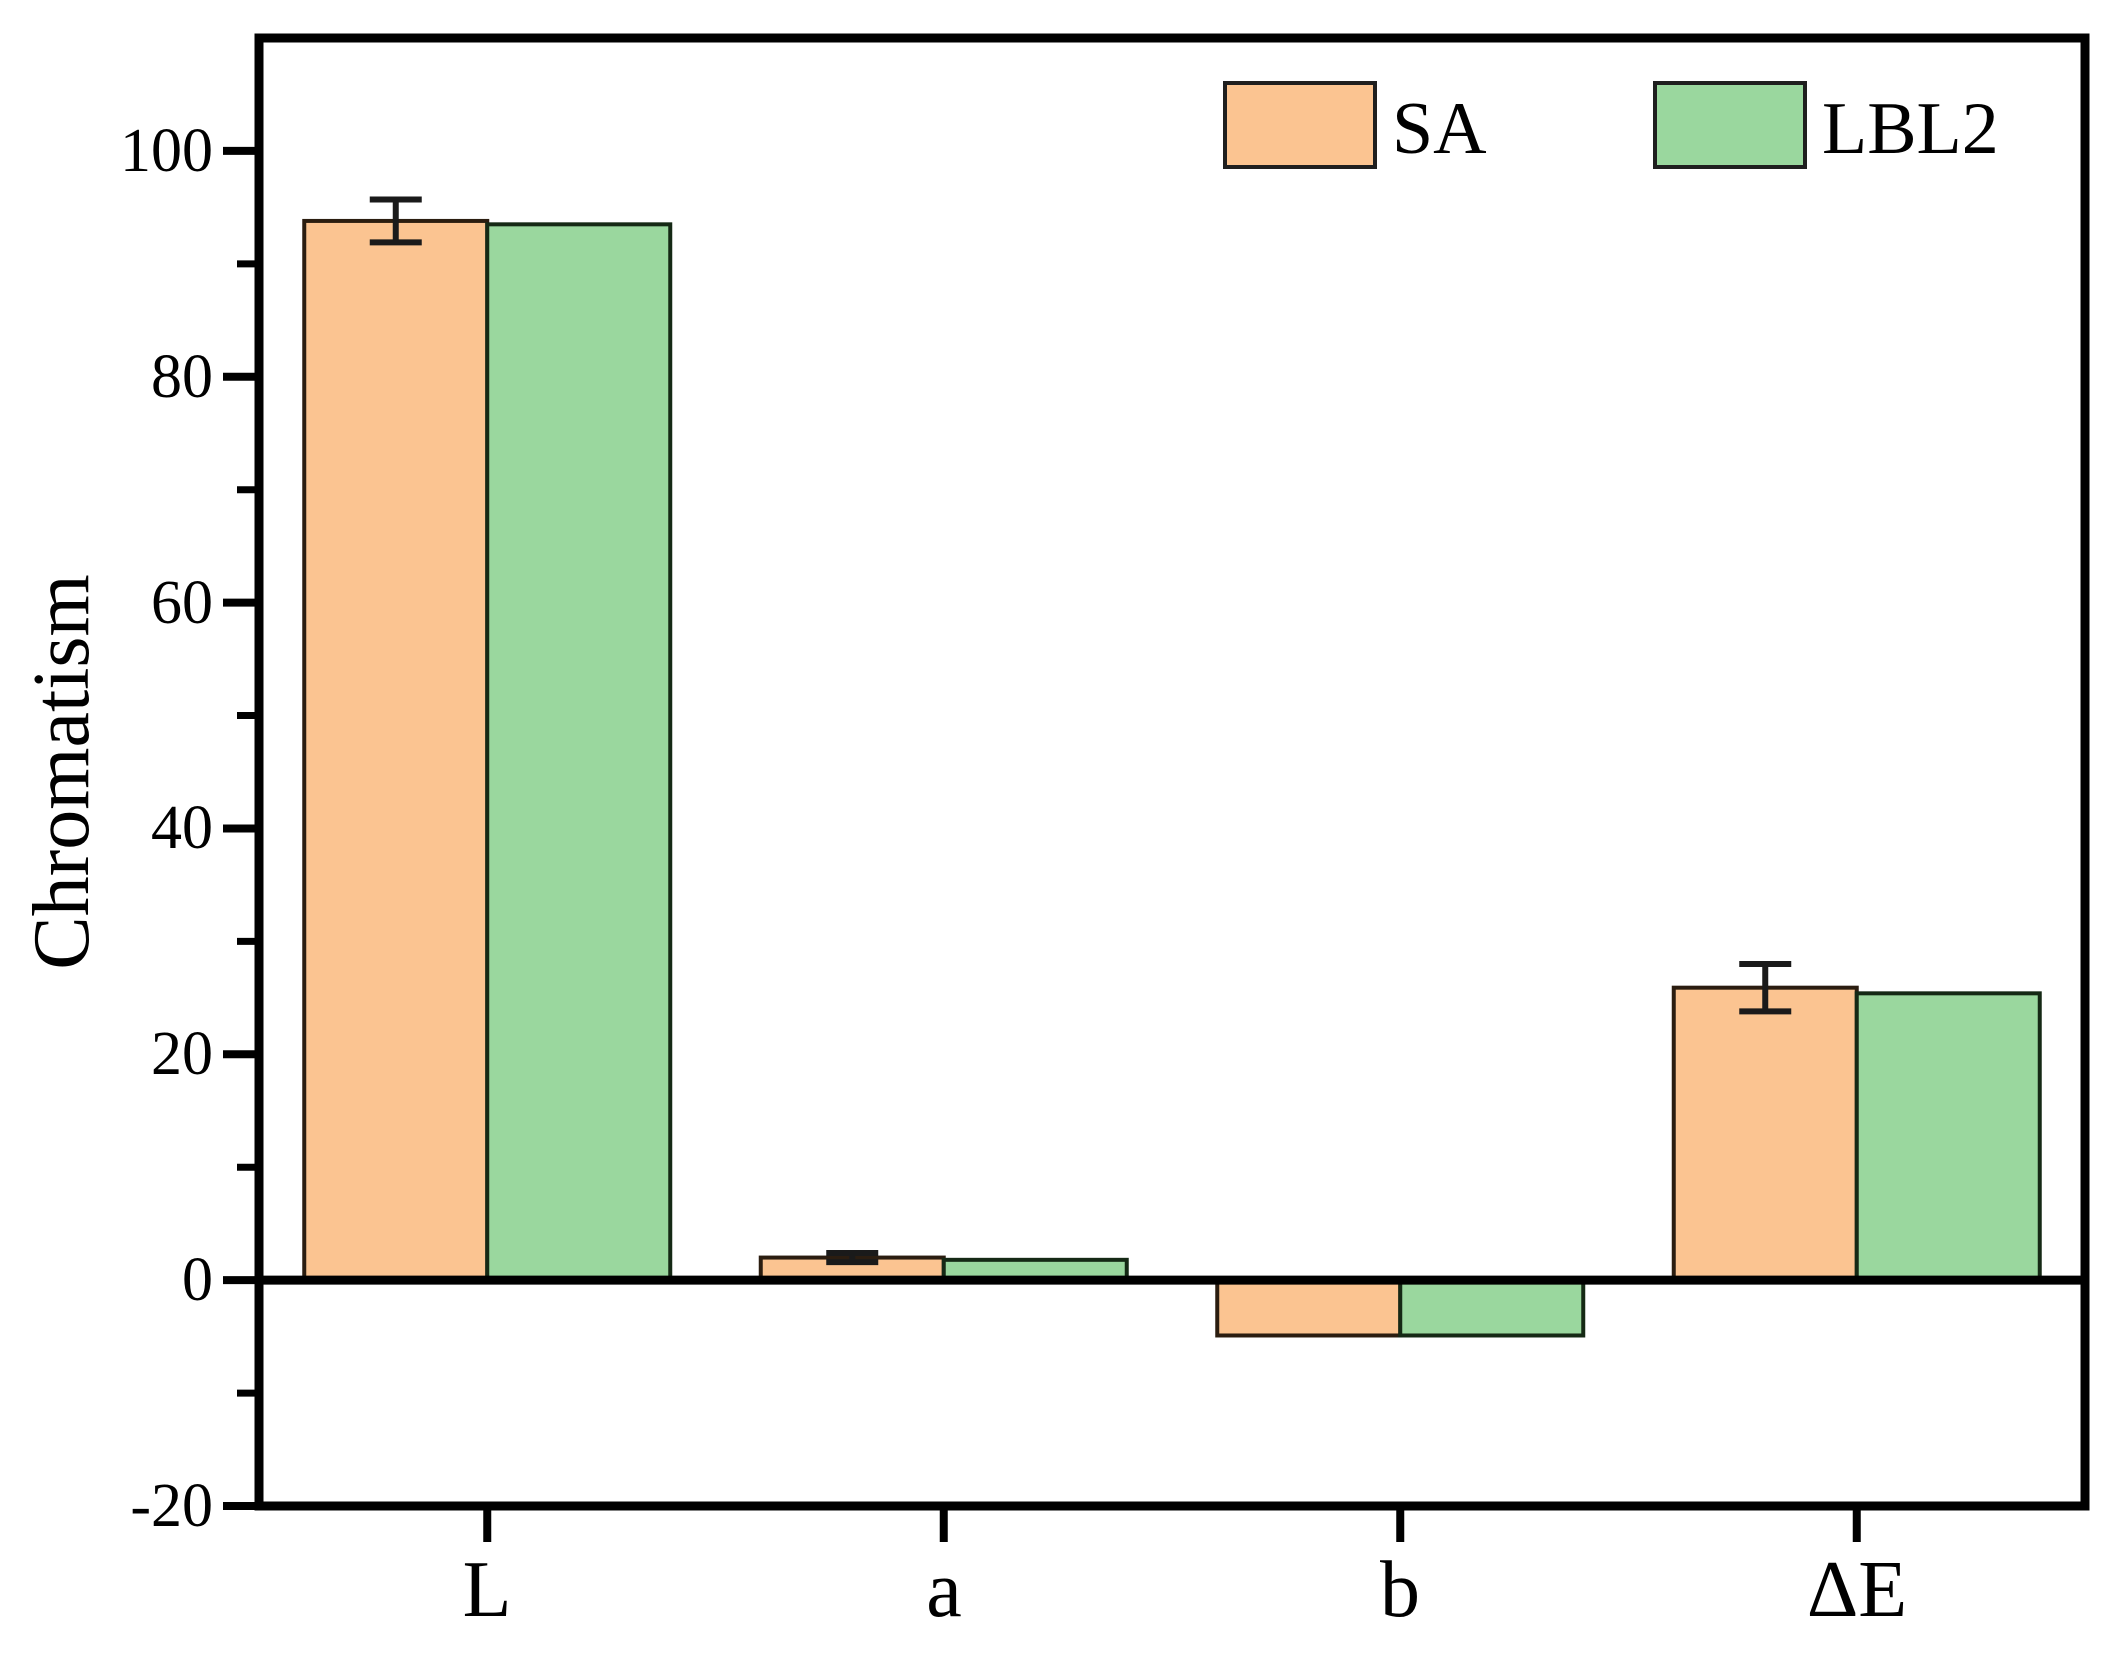 Image resolution: width=2114 pixels, height=1659 pixels. What do you see at coordinates (396, 750) in the screenshot?
I see `bar-SA-L` at bounding box center [396, 750].